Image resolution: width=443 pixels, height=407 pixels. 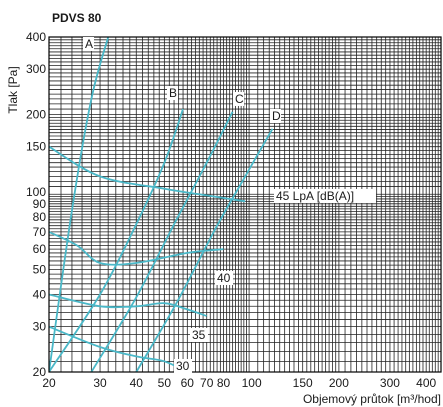 What do you see at coordinates (426, 383) in the screenshot?
I see `x-tick-label: 400` at bounding box center [426, 383].